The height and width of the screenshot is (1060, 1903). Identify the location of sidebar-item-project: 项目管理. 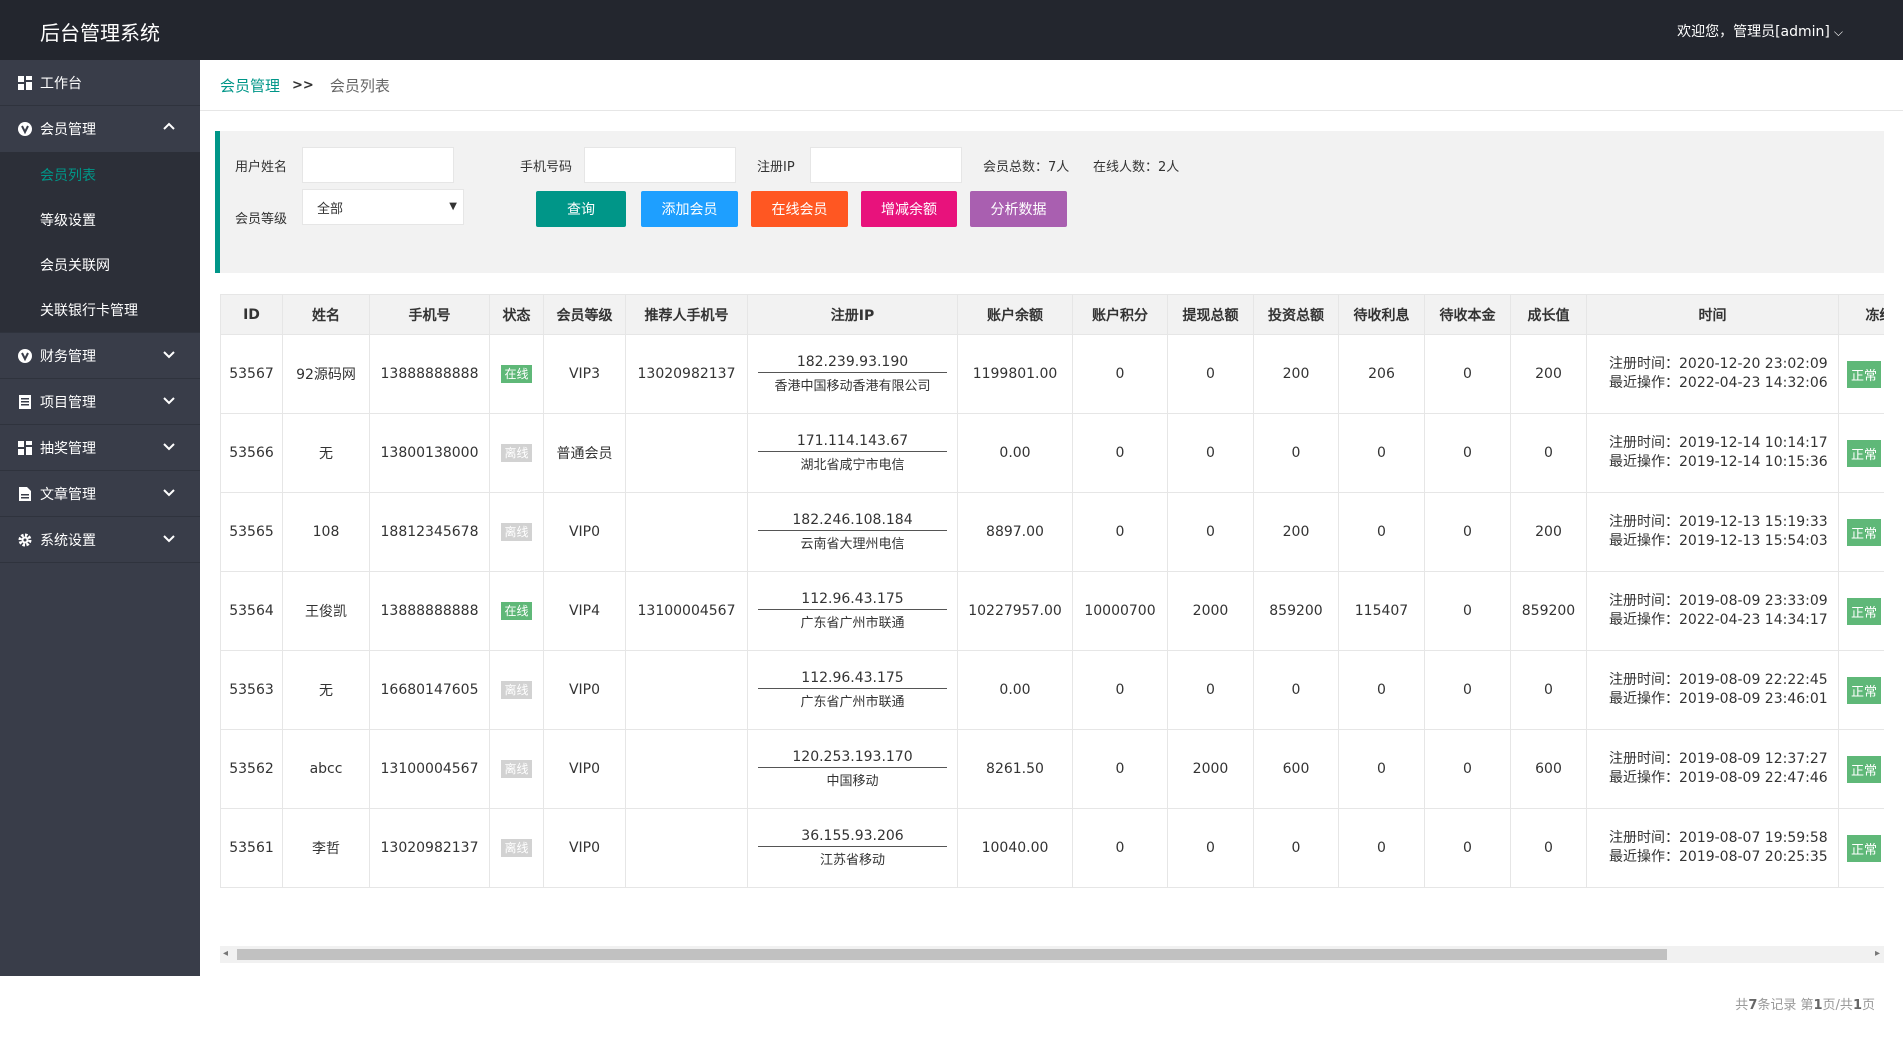
(100, 402).